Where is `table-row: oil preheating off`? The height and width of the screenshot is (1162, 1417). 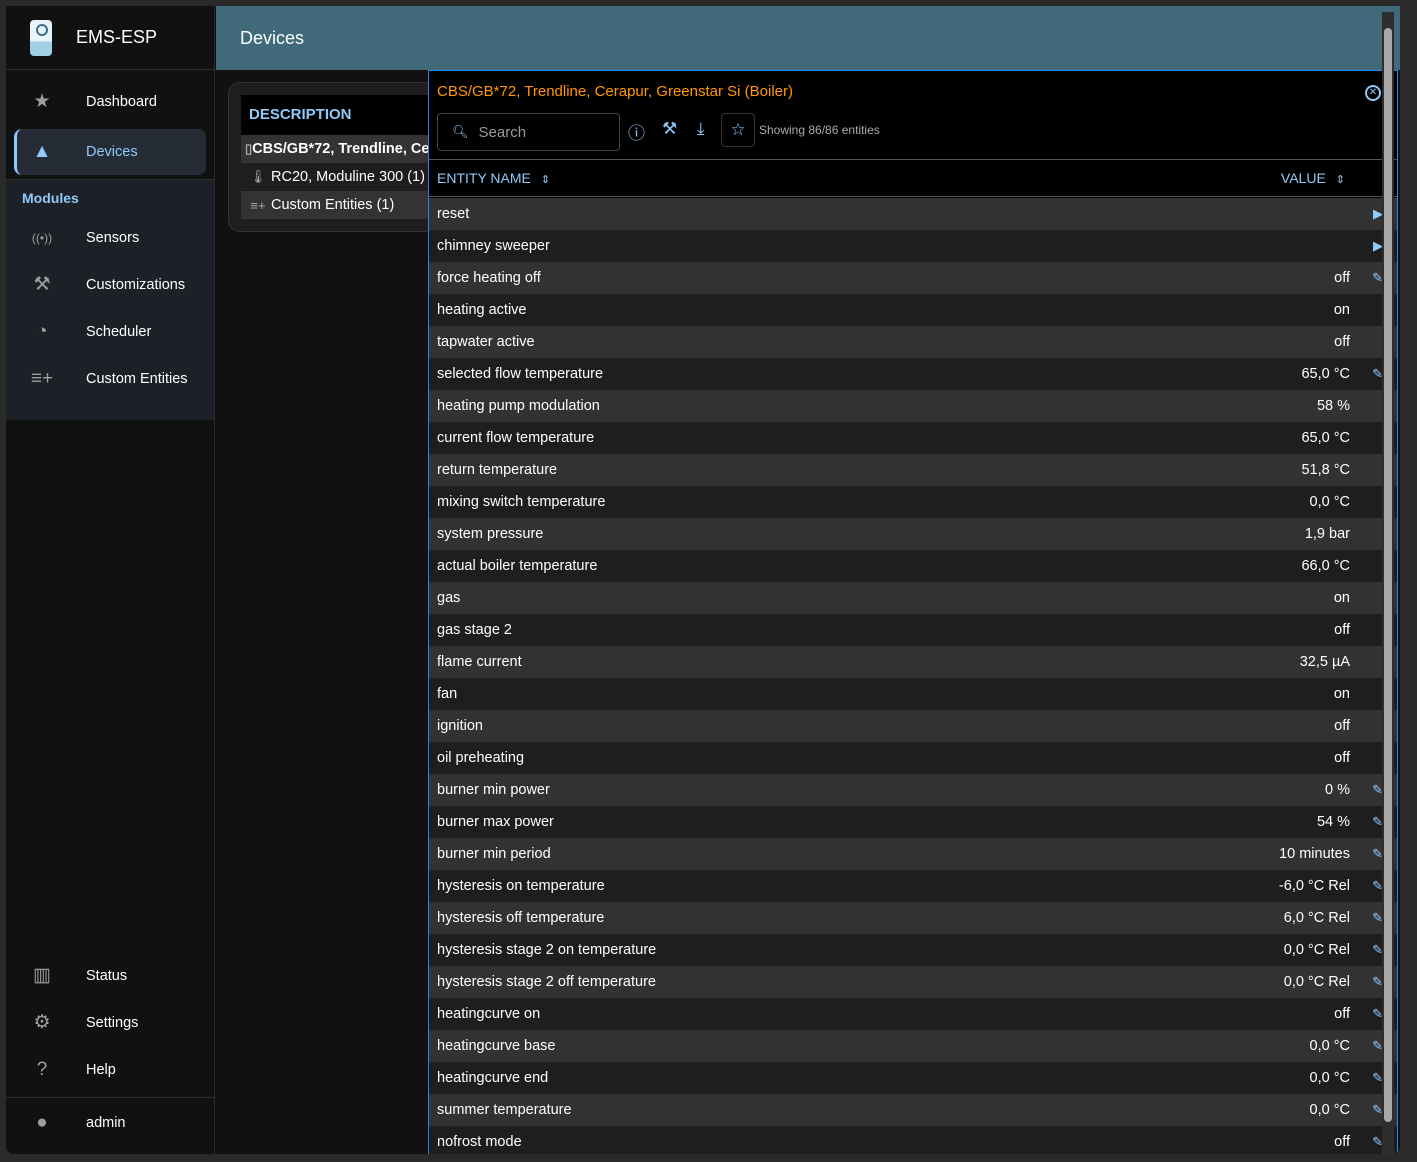 table-row: oil preheating off is located at coordinates (913, 758).